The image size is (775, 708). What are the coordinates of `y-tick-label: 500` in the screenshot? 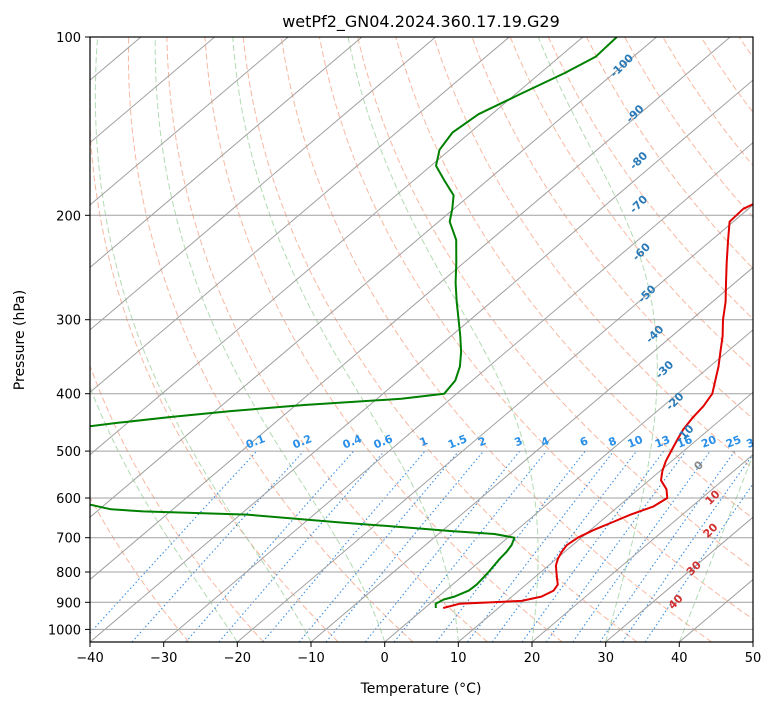 It's located at (68, 452).